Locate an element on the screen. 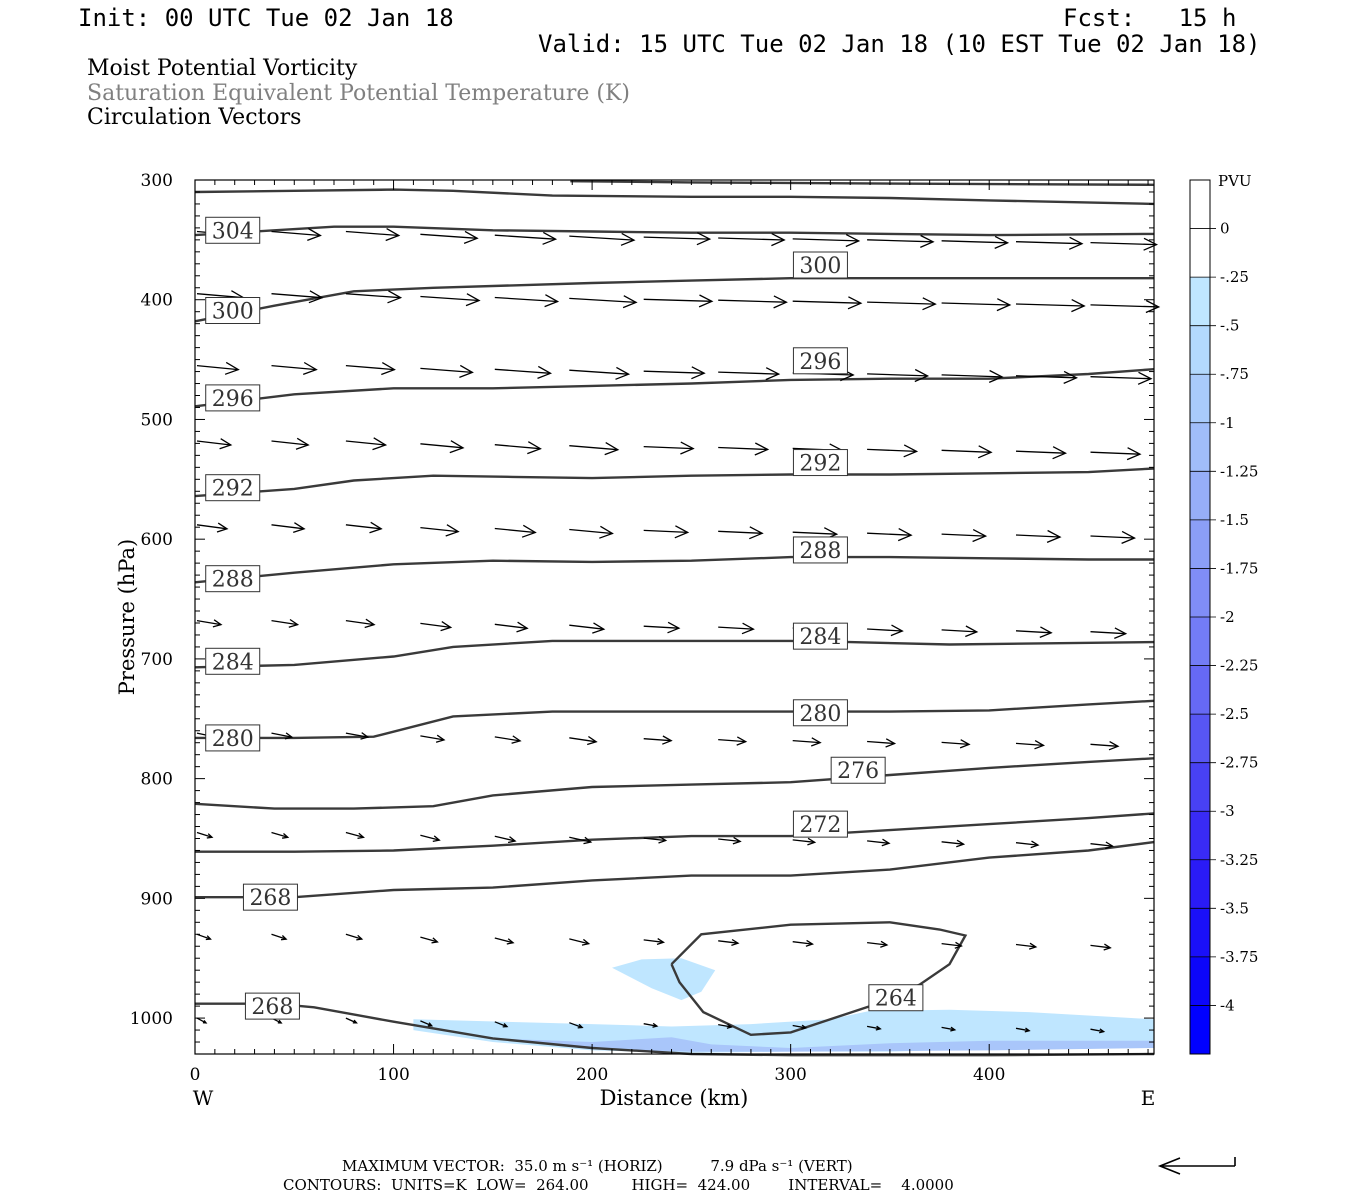  forecast-hour: Fcst: 15 h is located at coordinates (1150, 18).